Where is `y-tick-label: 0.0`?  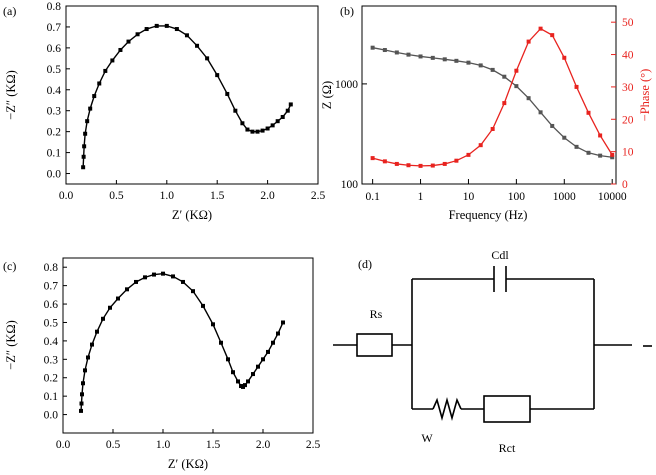 y-tick-label: 0.0 is located at coordinates (54, 175).